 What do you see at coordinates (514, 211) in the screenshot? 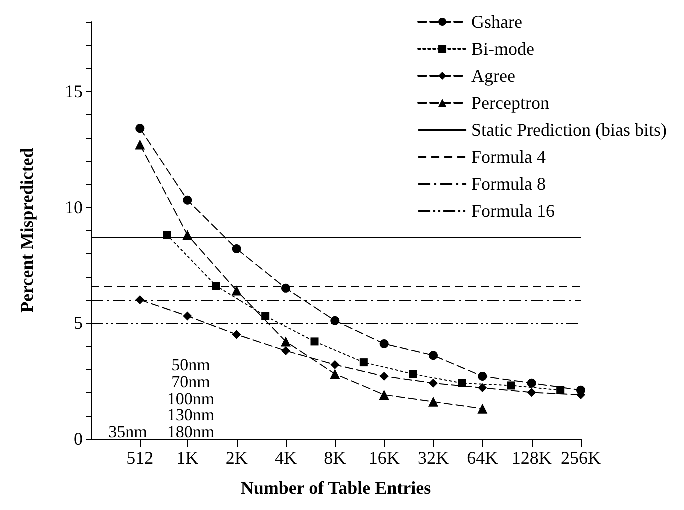
I see `legend-label: Formula 16` at bounding box center [514, 211].